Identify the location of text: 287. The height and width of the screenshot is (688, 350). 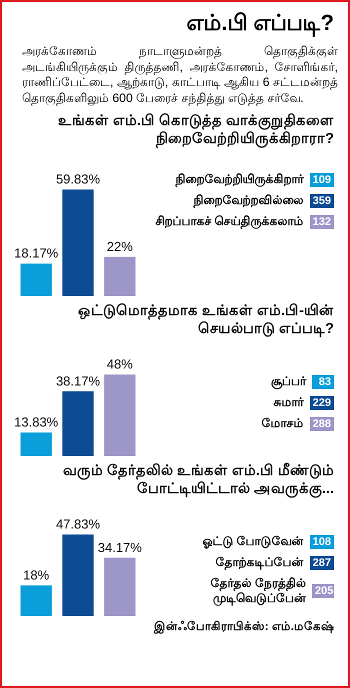
(322, 563).